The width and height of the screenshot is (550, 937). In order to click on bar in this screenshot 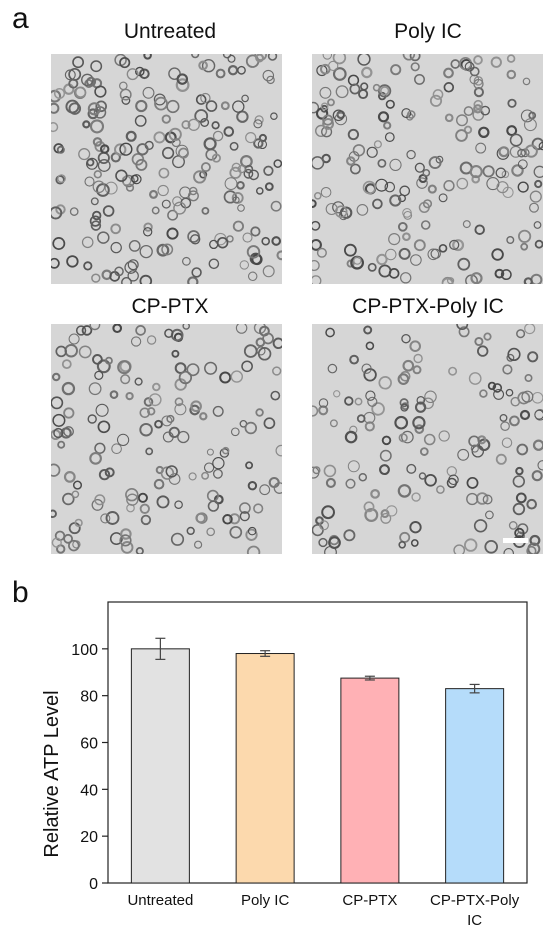, I will do `click(475, 786)`.